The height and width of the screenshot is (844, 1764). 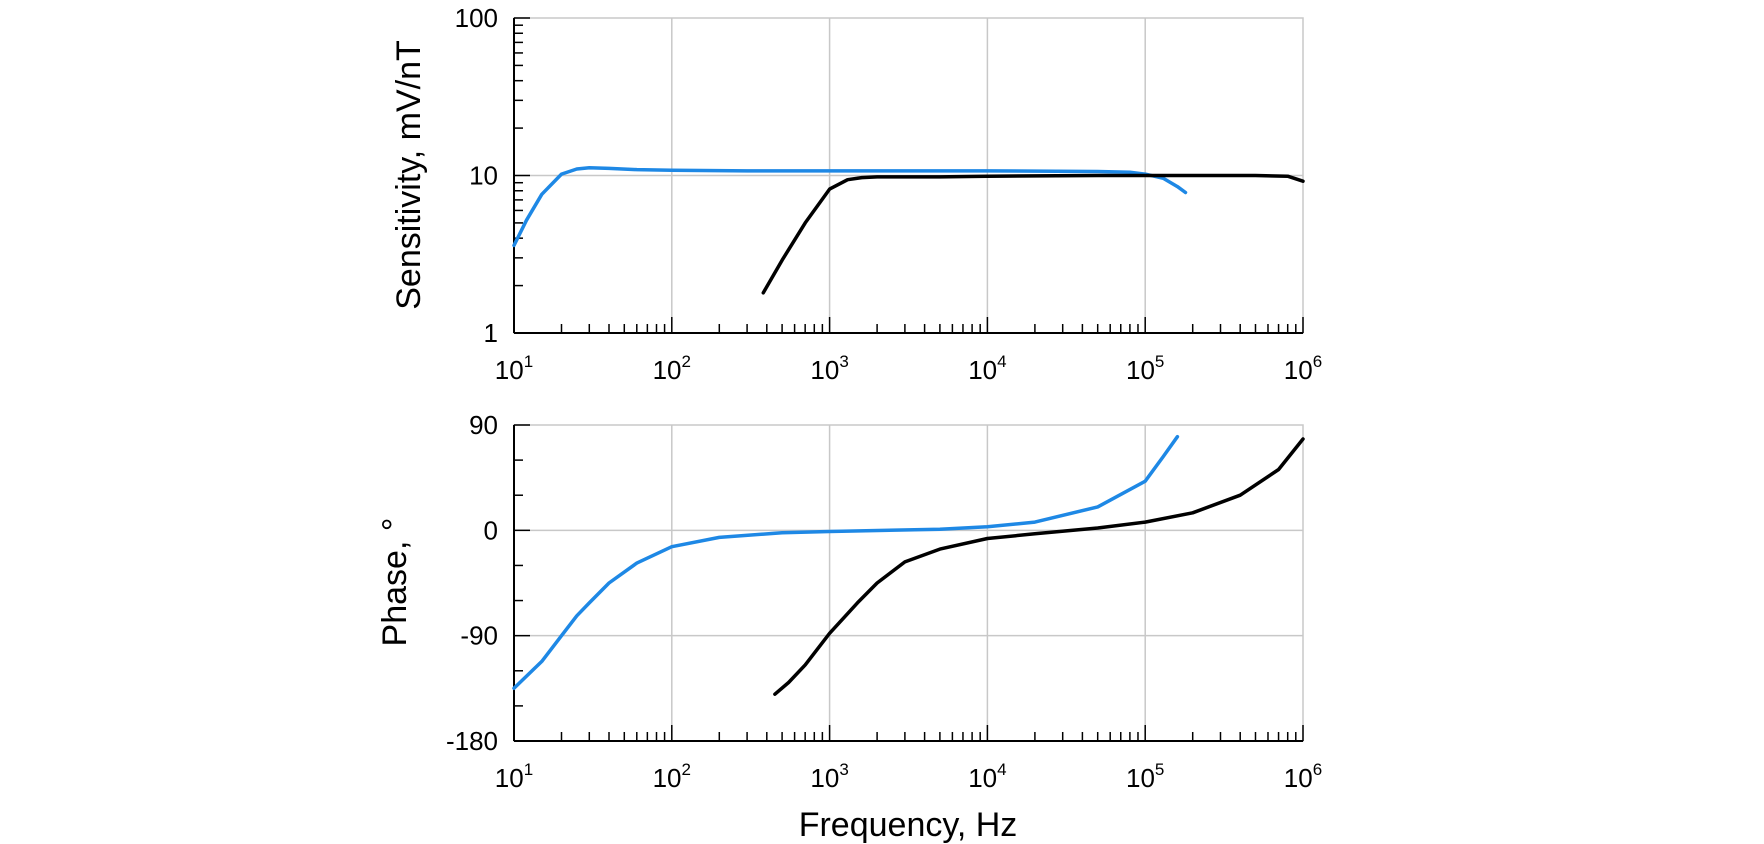 What do you see at coordinates (472, 741) in the screenshot?
I see `phase-y-tick-label: -180` at bounding box center [472, 741].